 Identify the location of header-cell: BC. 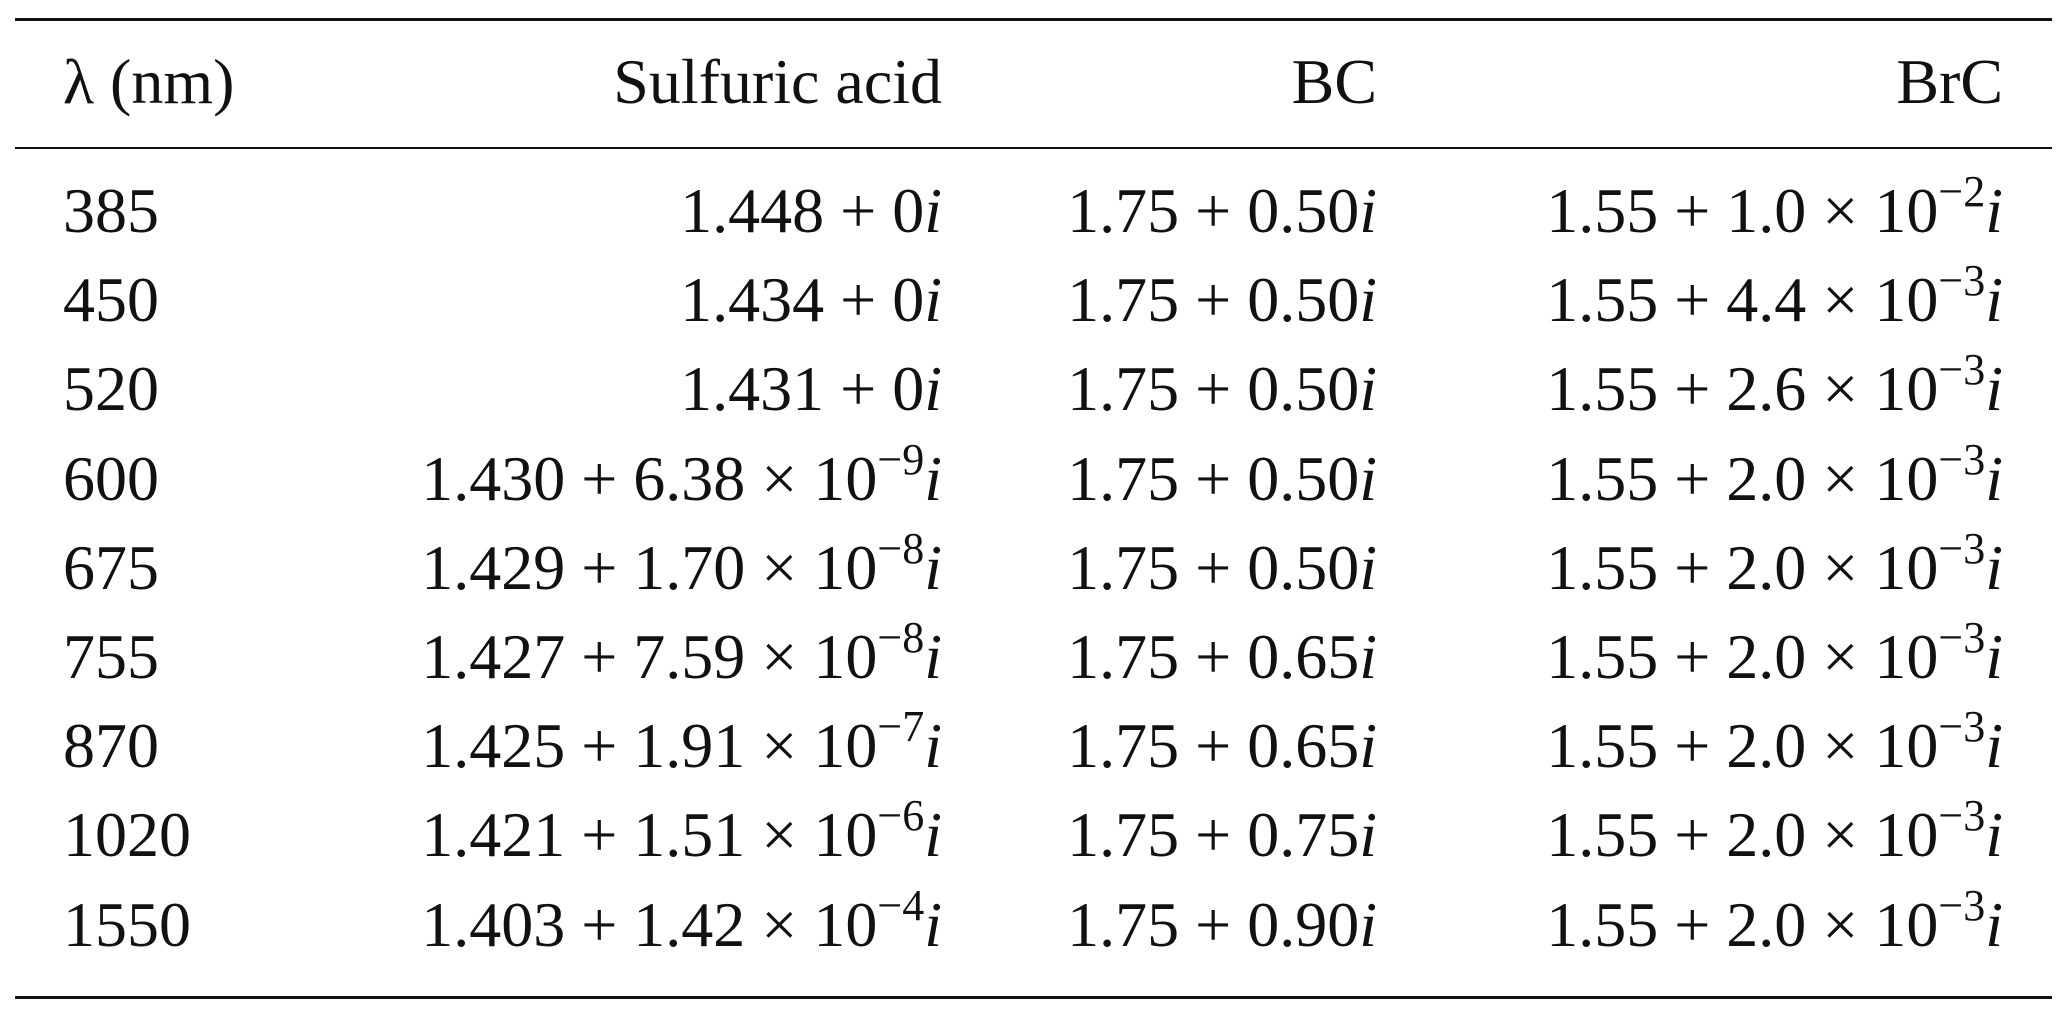
(1334, 81).